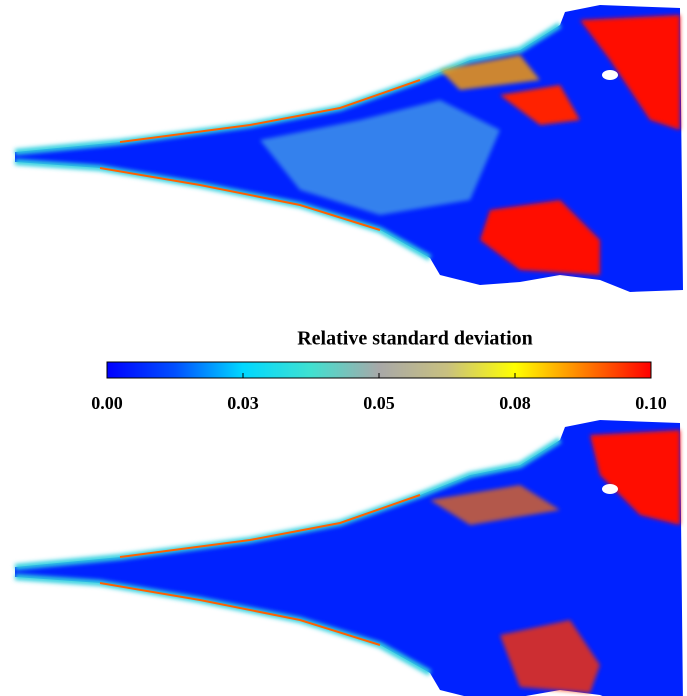  I want to click on tick-label: 0.05, so click(379, 403).